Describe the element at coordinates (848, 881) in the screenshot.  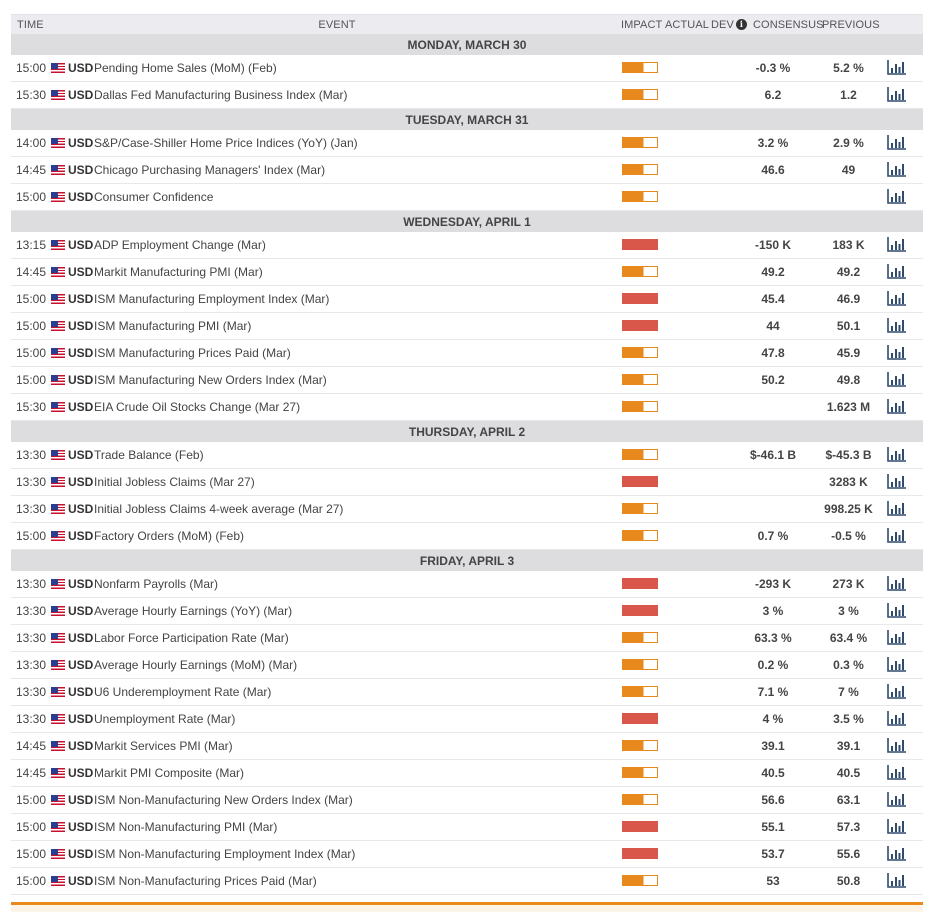
I see `event-previous: 50.8` at that location.